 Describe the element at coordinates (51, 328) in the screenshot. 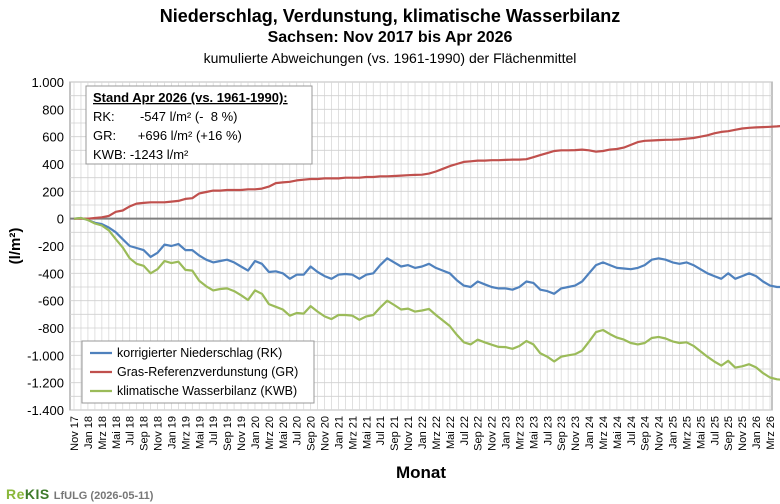

I see `y-tick-label: -800` at that location.